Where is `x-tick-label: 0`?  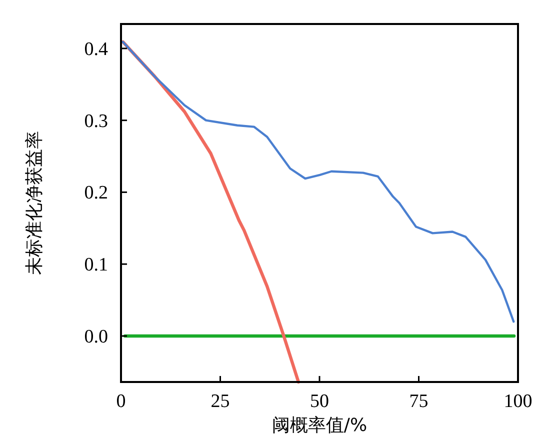 x-tick-label: 0 is located at coordinates (121, 401).